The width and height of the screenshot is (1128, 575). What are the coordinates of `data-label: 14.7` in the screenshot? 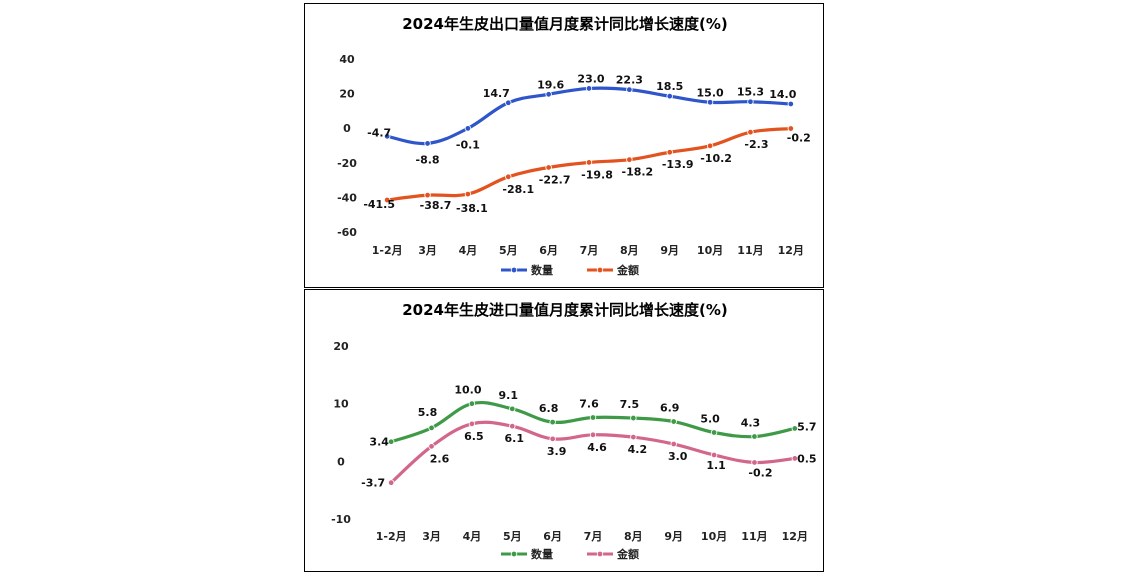 It's located at (496, 93).